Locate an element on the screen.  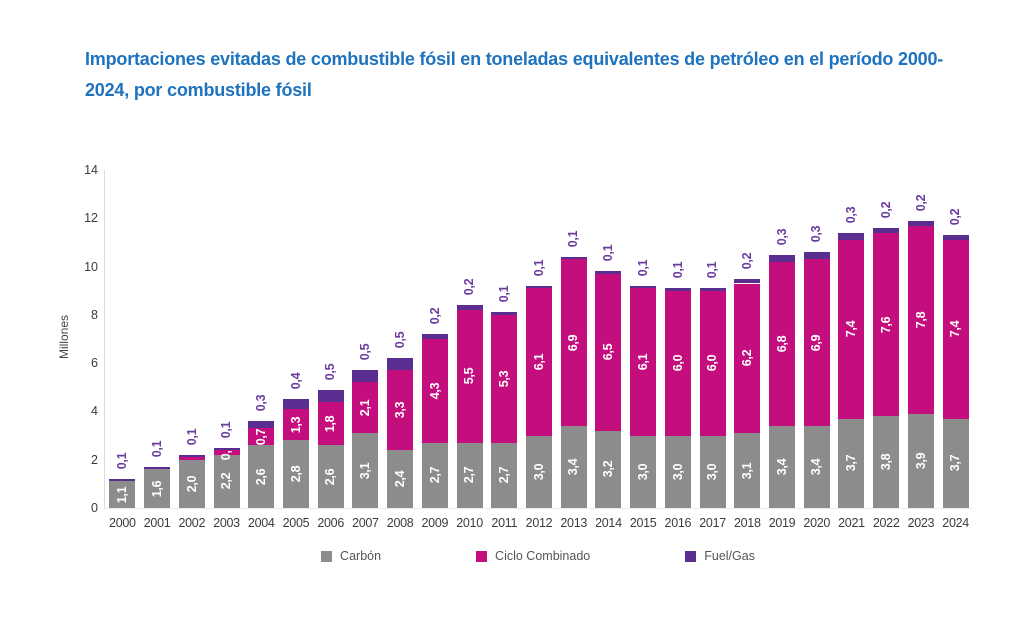
bar-segment-carb-n-2021: 3,7 is located at coordinates (851, 463).